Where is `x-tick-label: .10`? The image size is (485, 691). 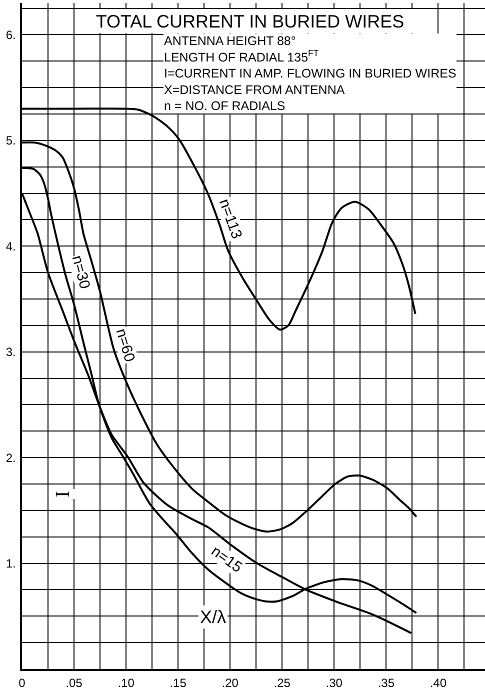
x-tick-label: .10 is located at coordinates (126, 683).